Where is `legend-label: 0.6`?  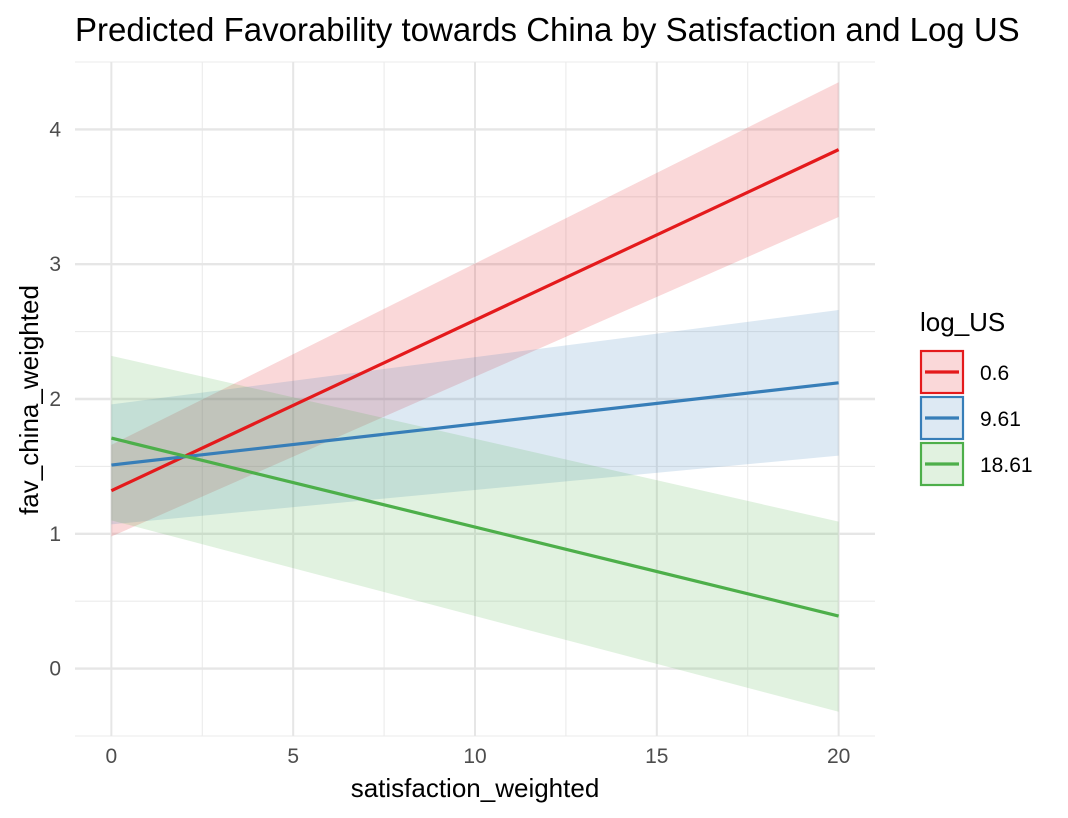
legend-label: 0.6 is located at coordinates (994, 373).